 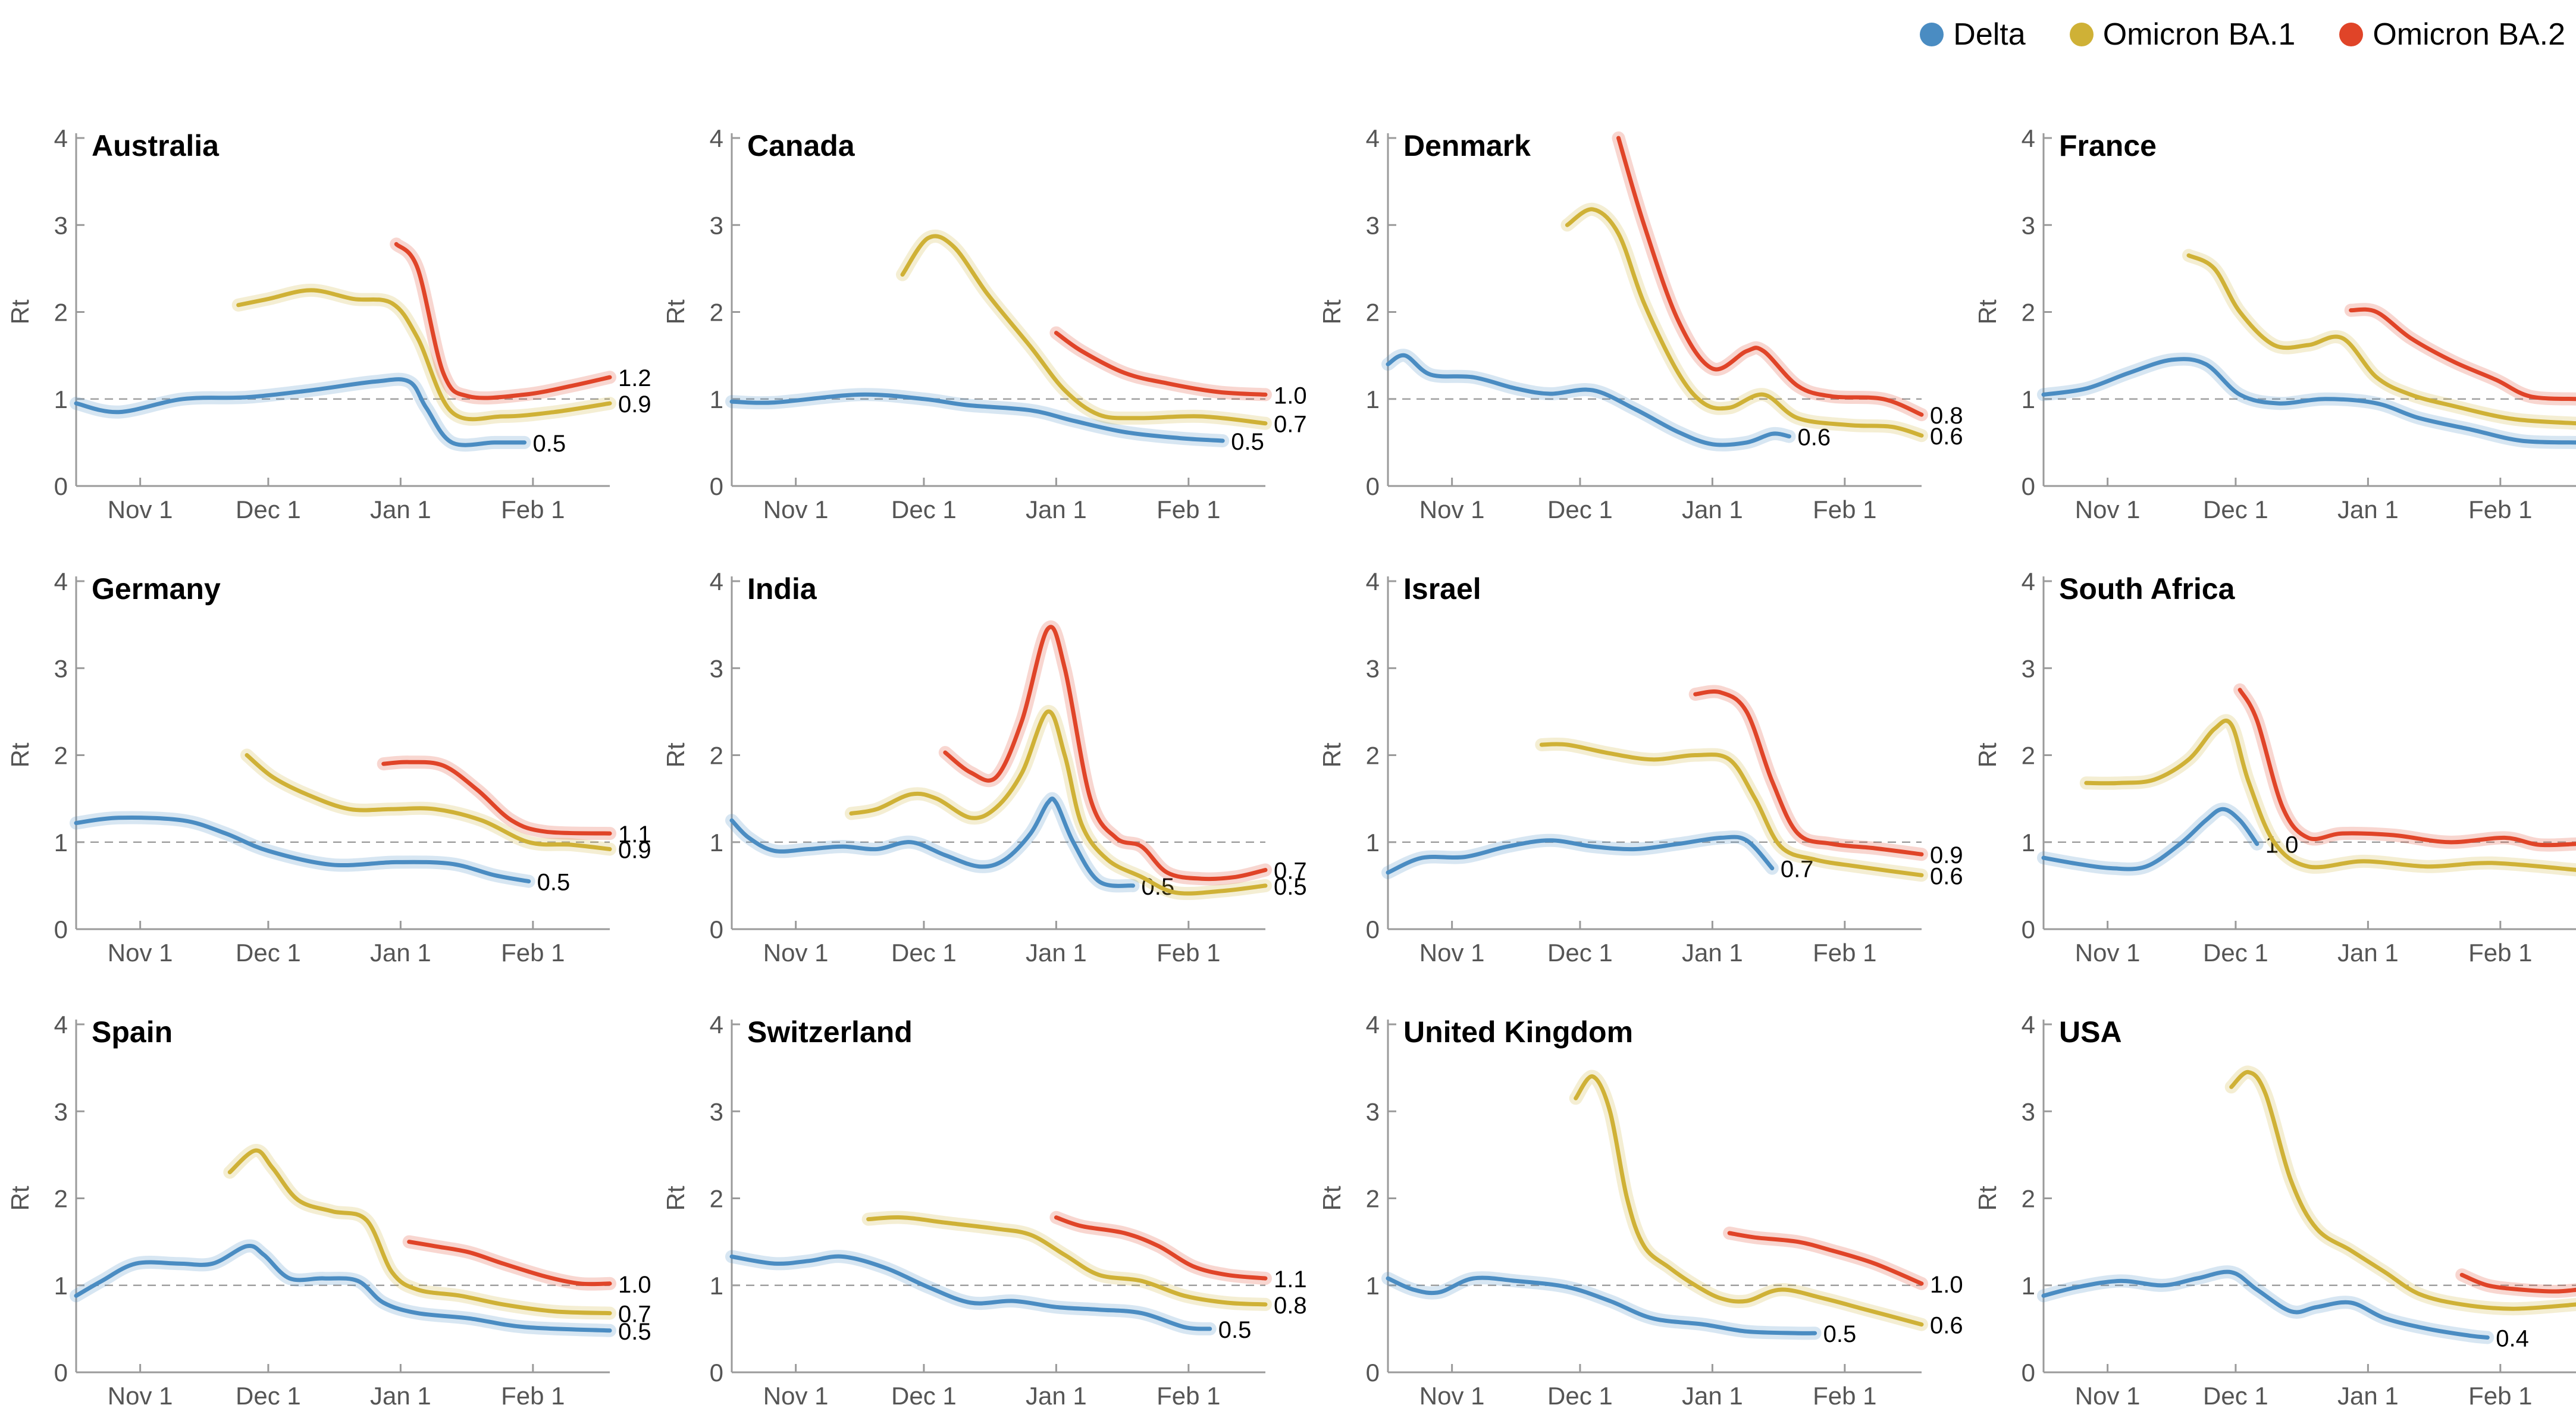 What do you see at coordinates (157, 589) in the screenshot?
I see `panel-title: Germany` at bounding box center [157, 589].